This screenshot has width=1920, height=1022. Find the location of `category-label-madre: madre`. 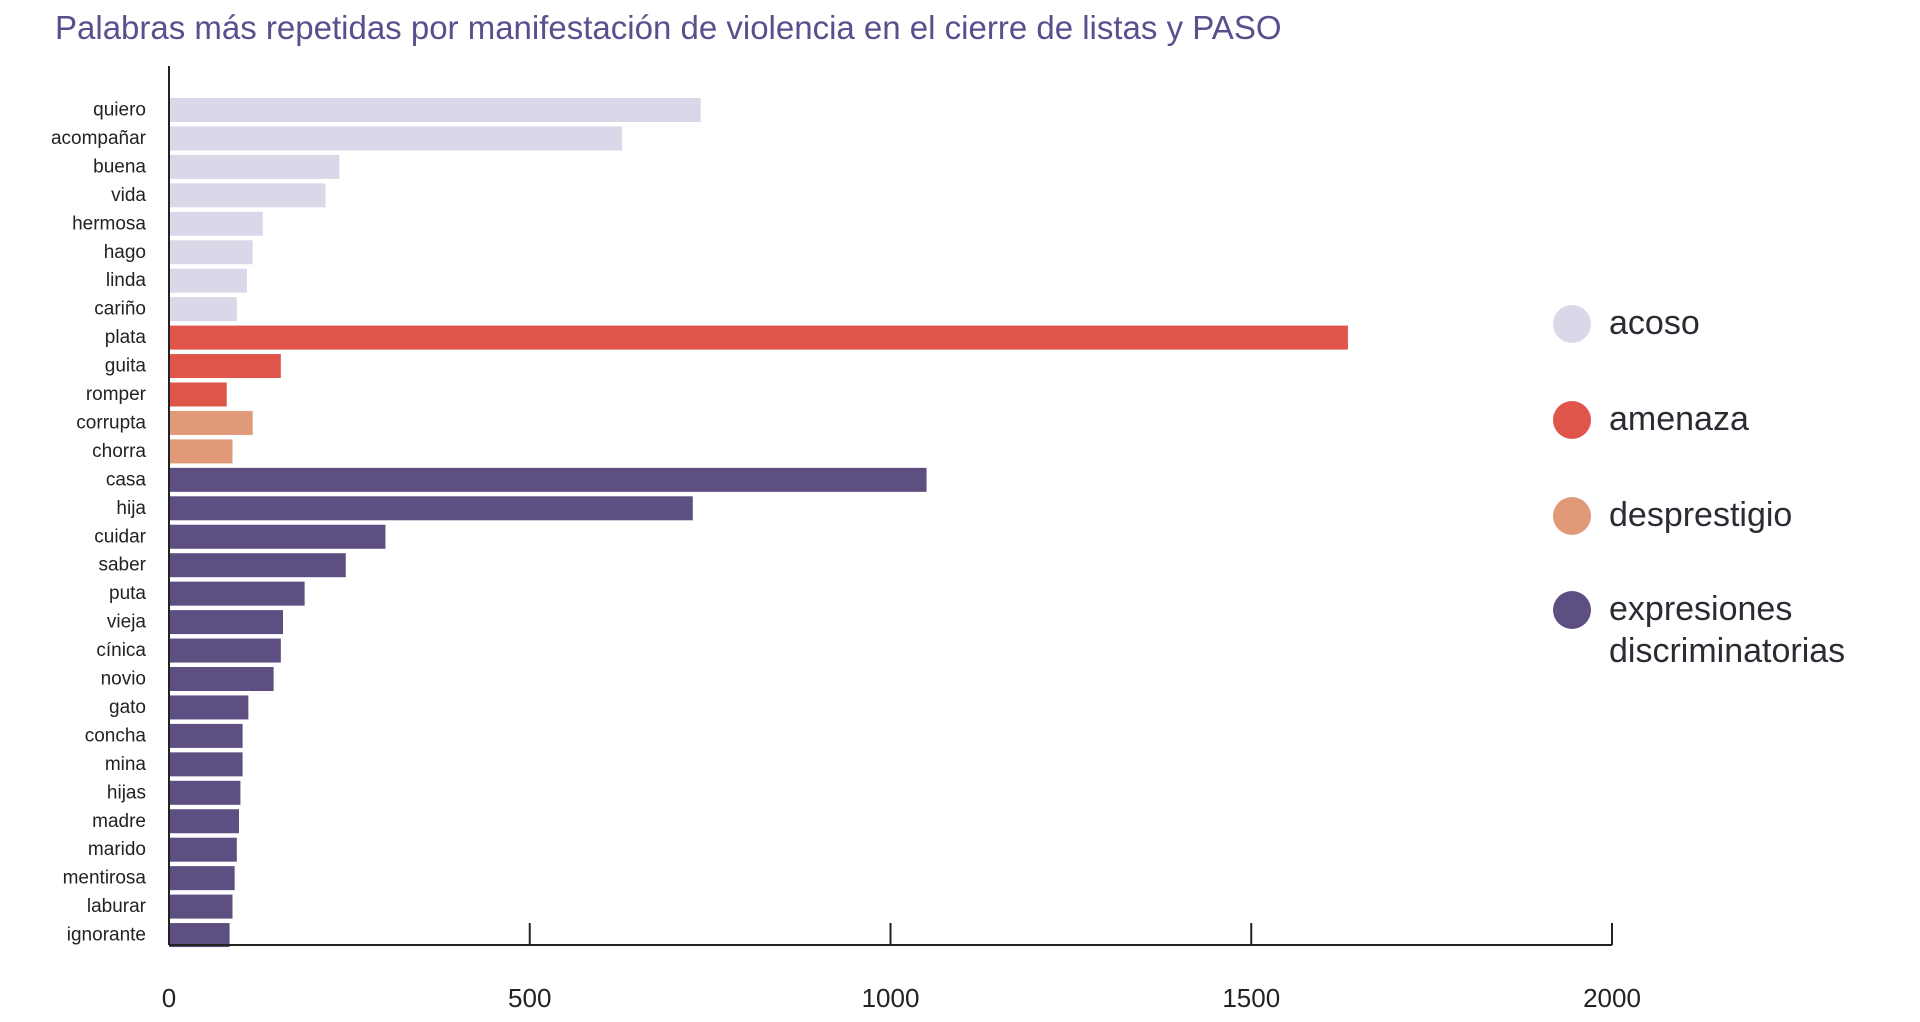

category-label-madre: madre is located at coordinates (119, 821).